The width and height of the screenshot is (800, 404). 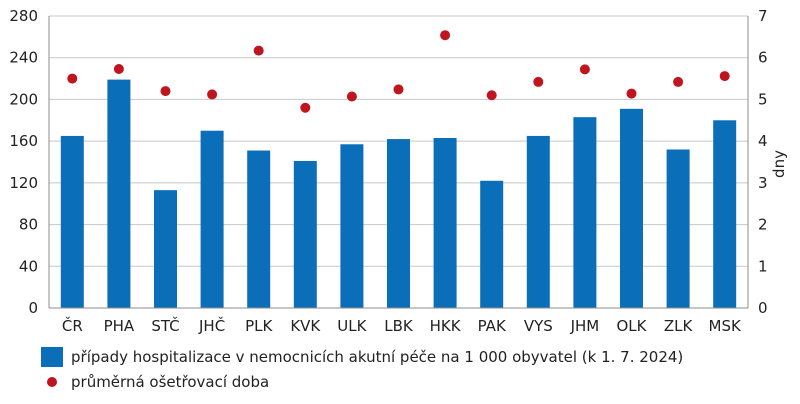 What do you see at coordinates (28, 225) in the screenshot?
I see `left-tick-label: 80` at bounding box center [28, 225].